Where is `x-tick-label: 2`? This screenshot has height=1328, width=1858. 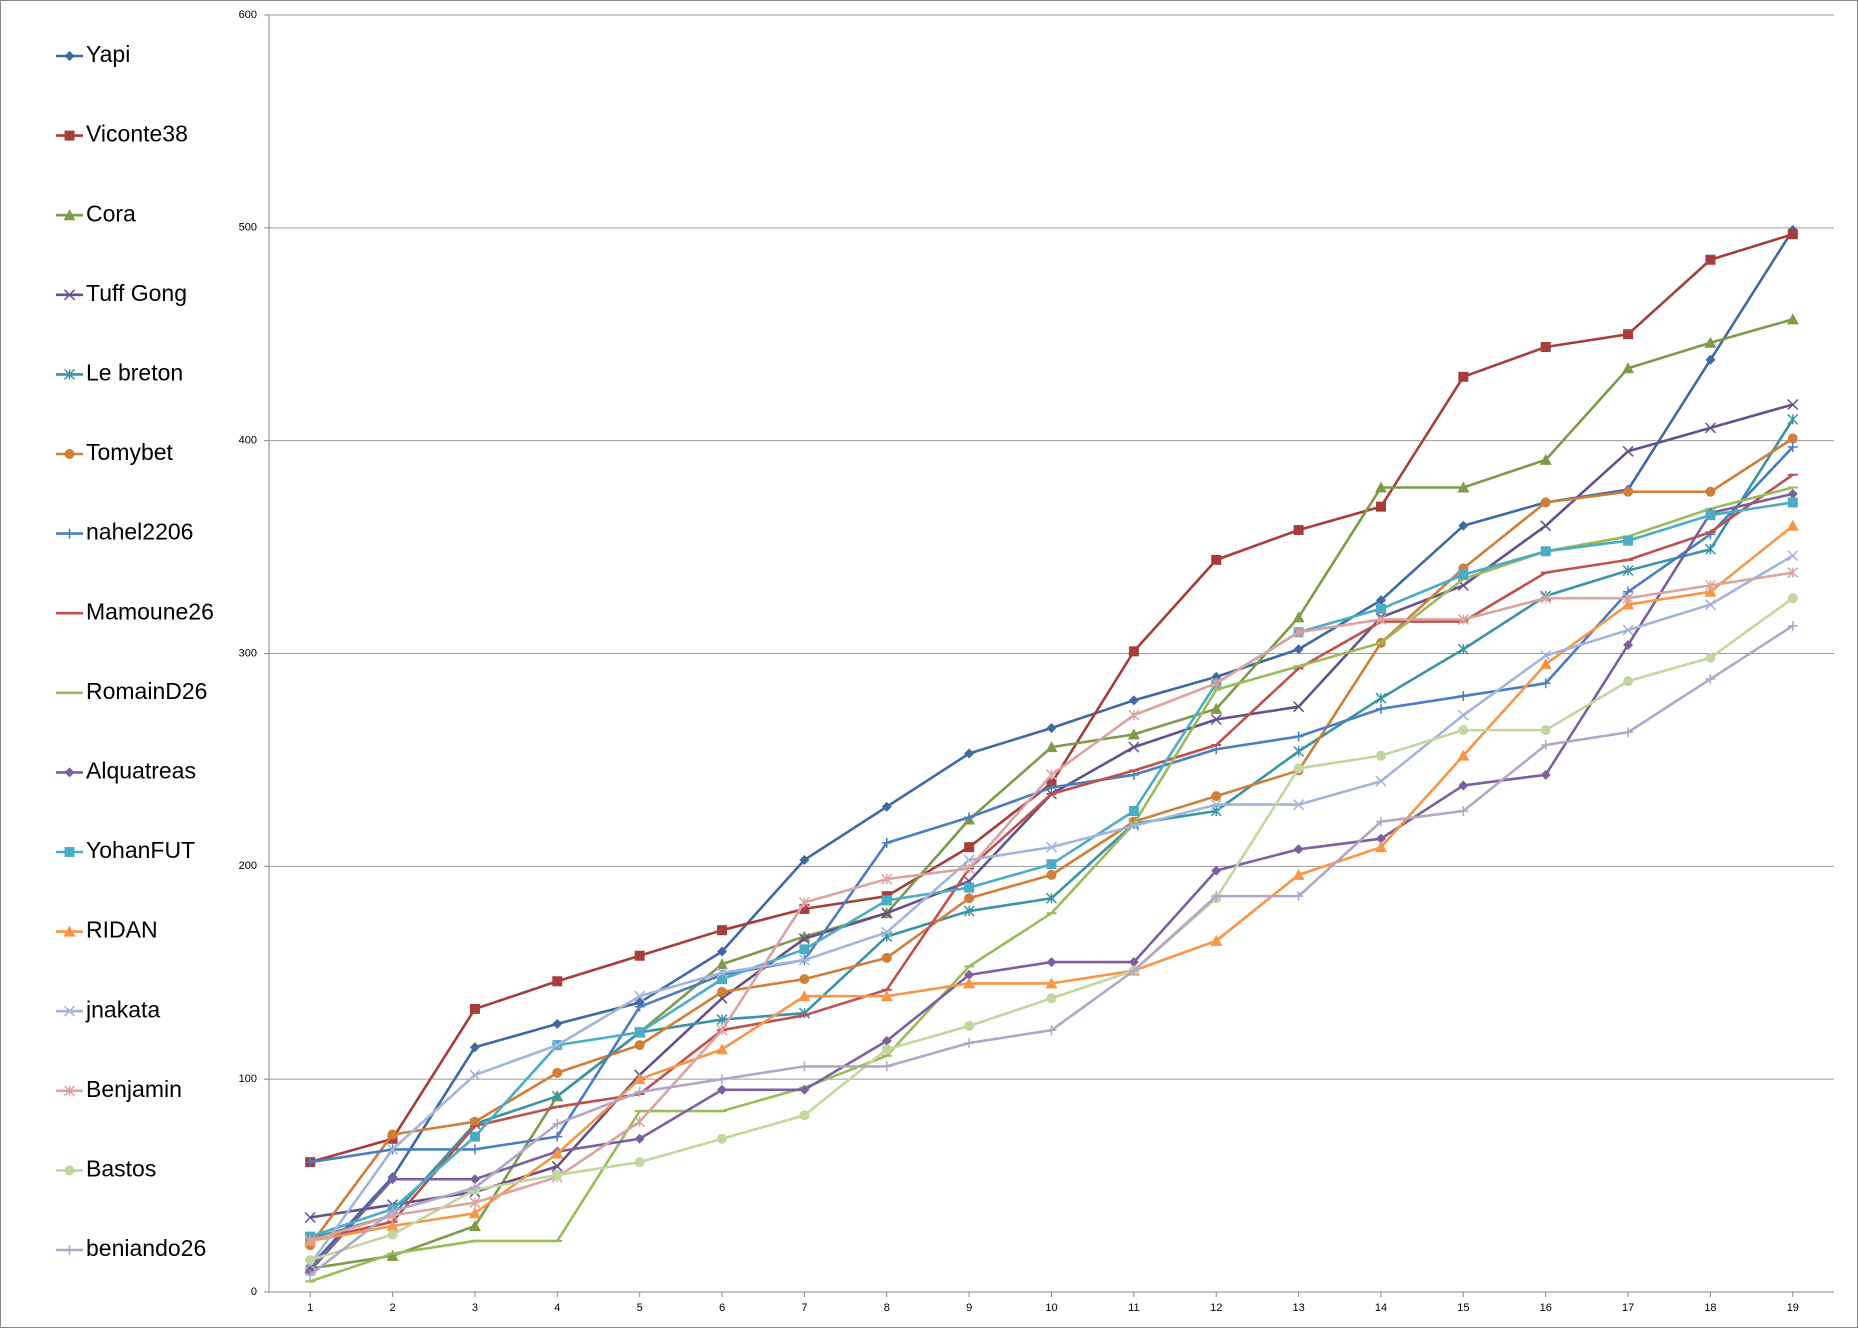
x-tick-label: 2 is located at coordinates (392, 1308).